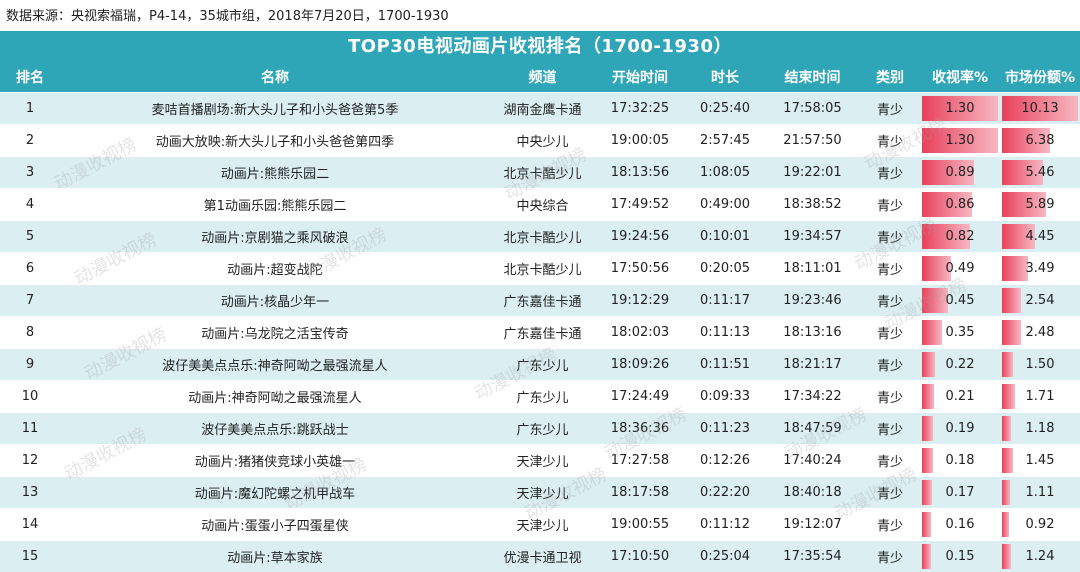 The height and width of the screenshot is (572, 1080). Describe the element at coordinates (275, 334) in the screenshot. I see `name-cell: 动画片:乌龙院之活宝传奇` at that location.